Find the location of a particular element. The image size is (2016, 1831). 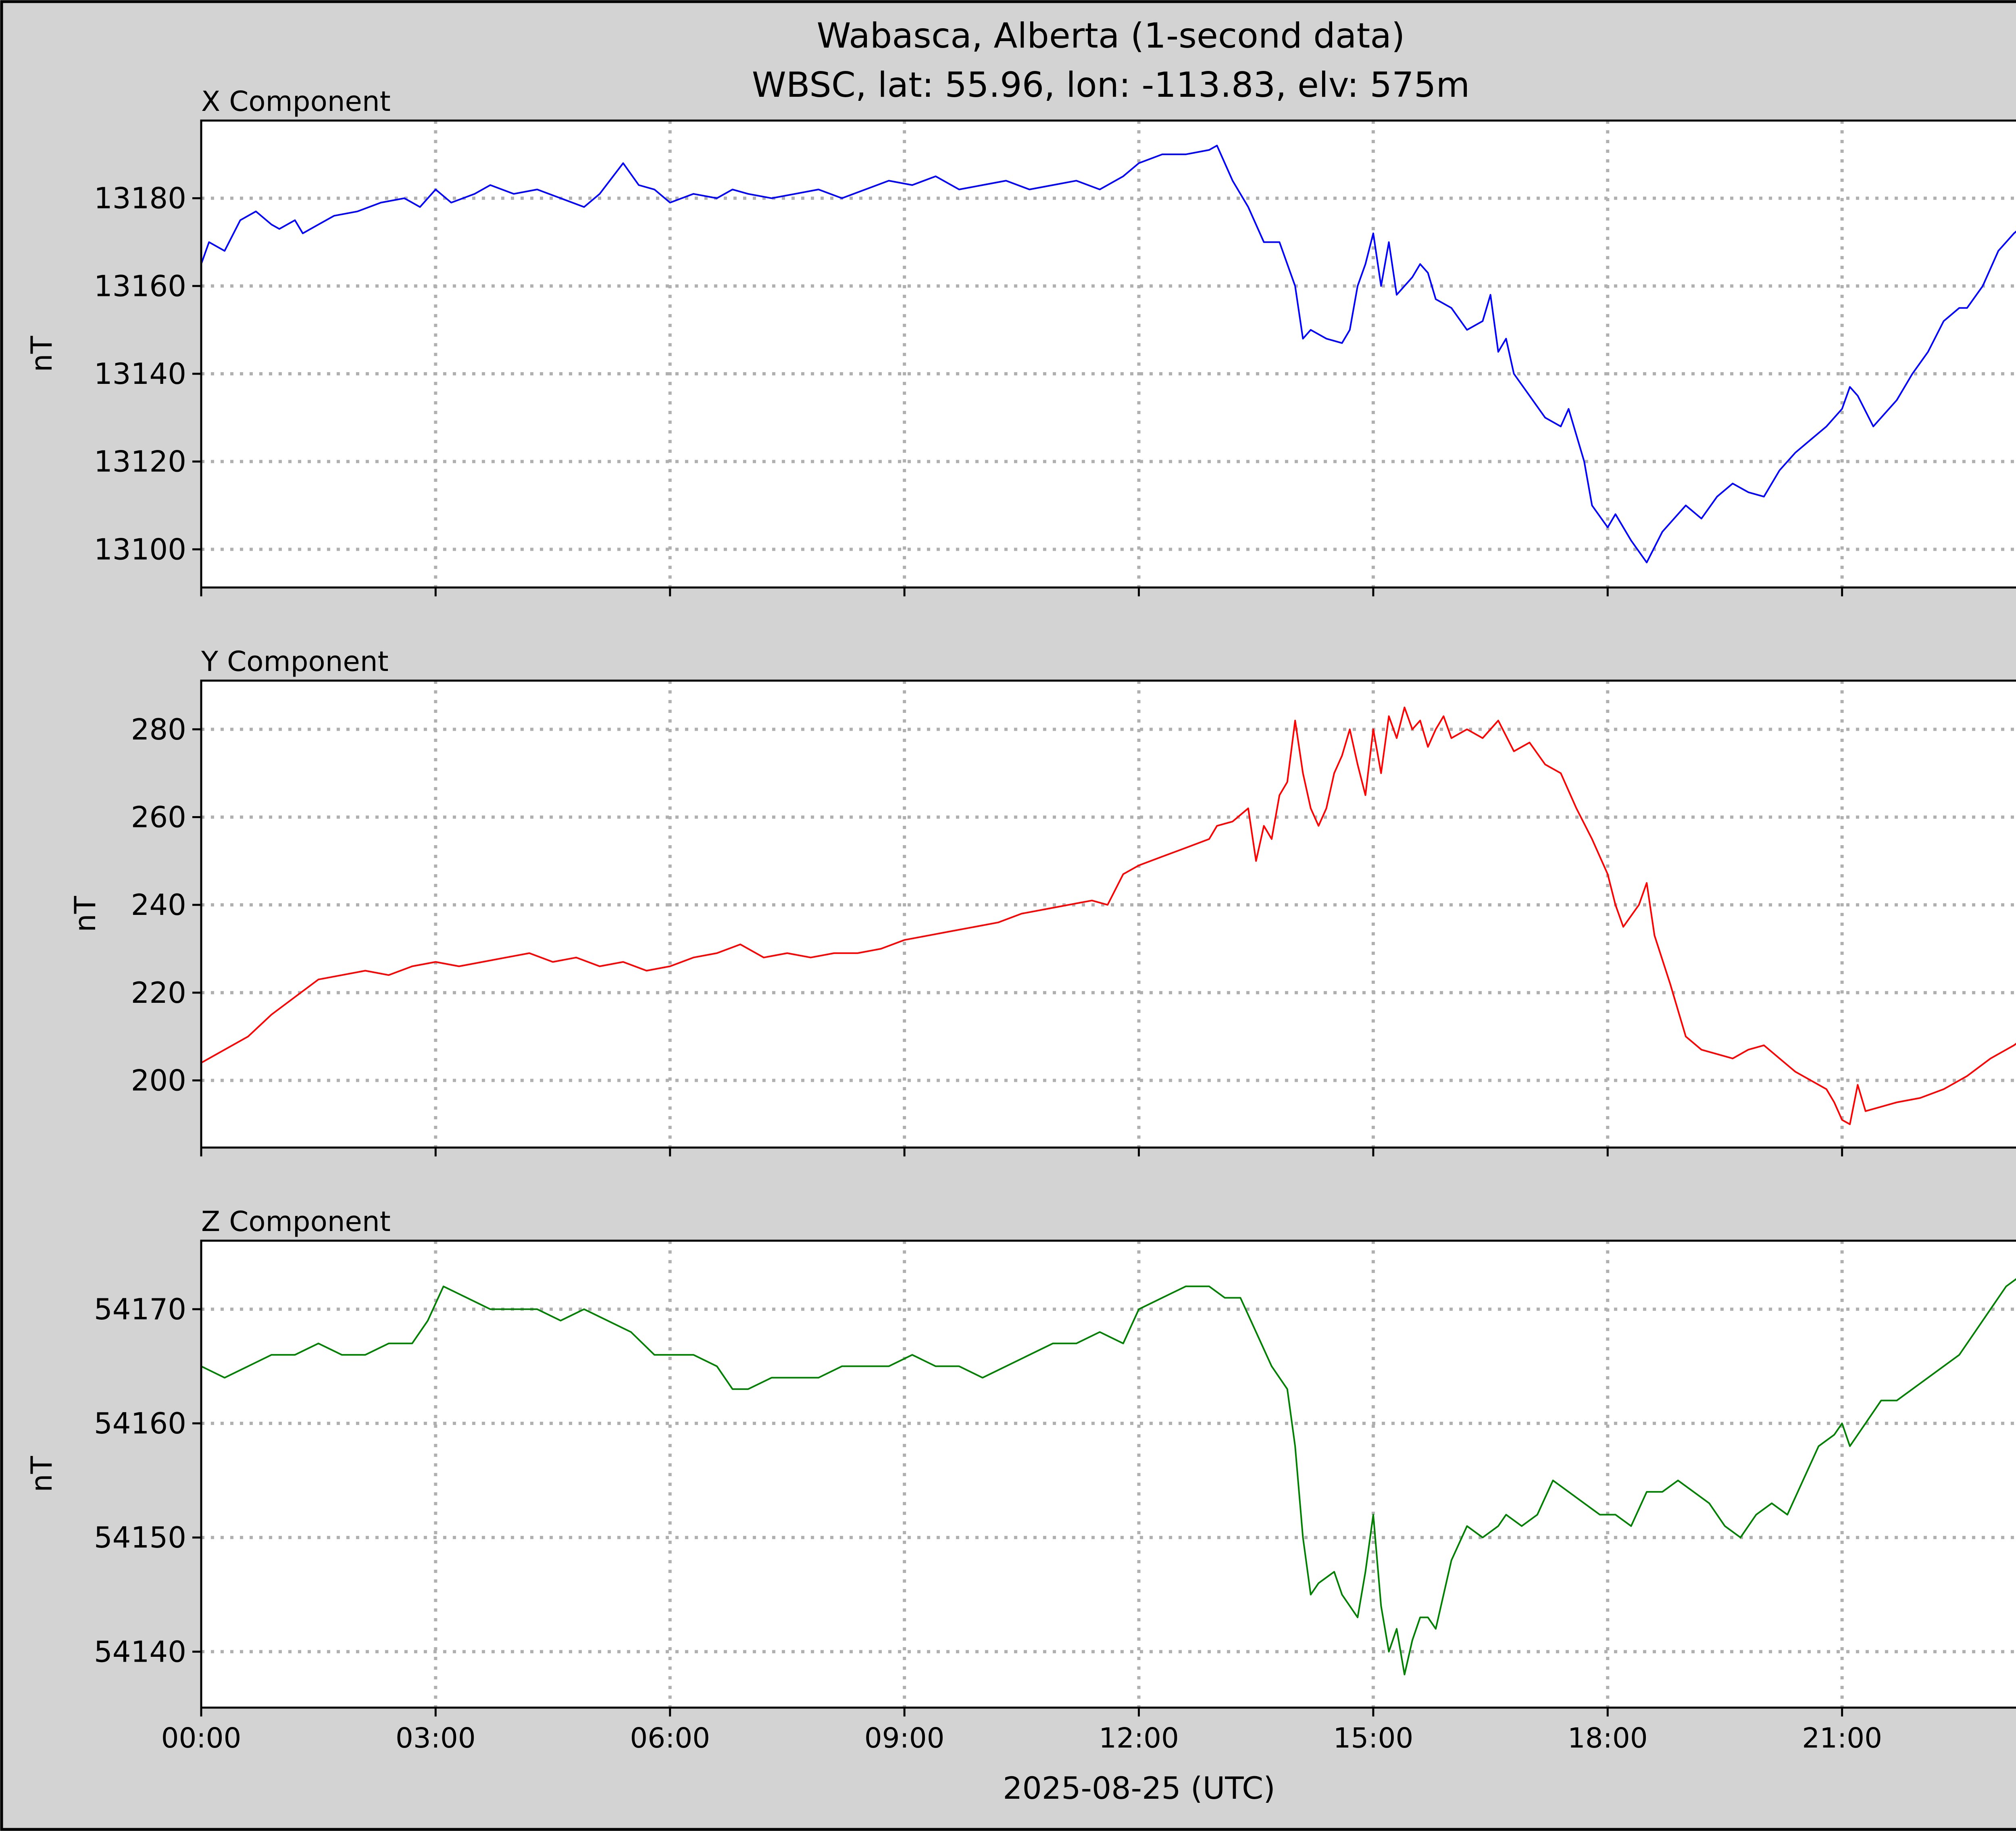

x-tick-label: 12:00 is located at coordinates (1139, 1738).